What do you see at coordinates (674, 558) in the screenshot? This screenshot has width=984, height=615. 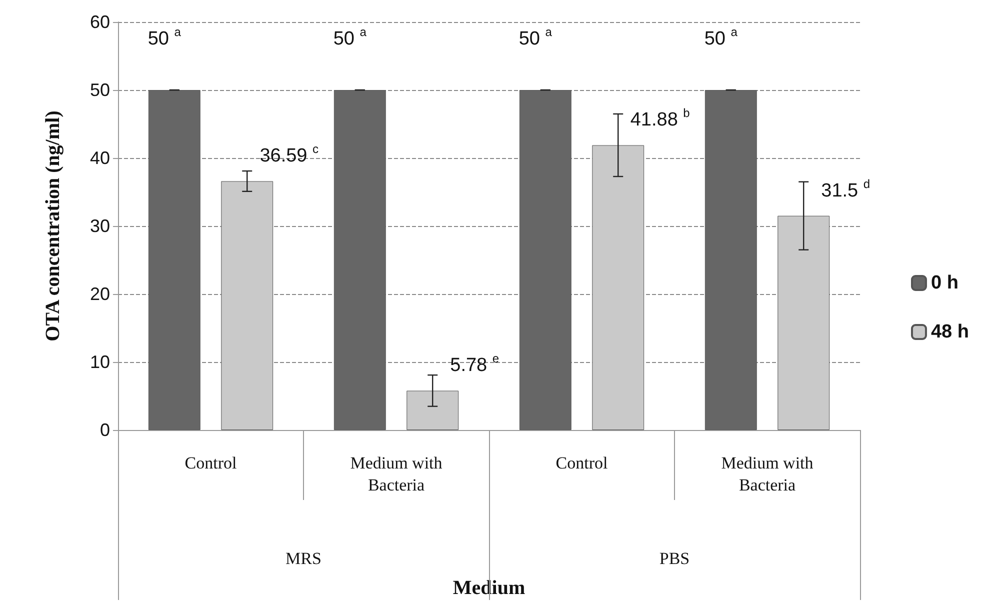 I see `text: PBS` at bounding box center [674, 558].